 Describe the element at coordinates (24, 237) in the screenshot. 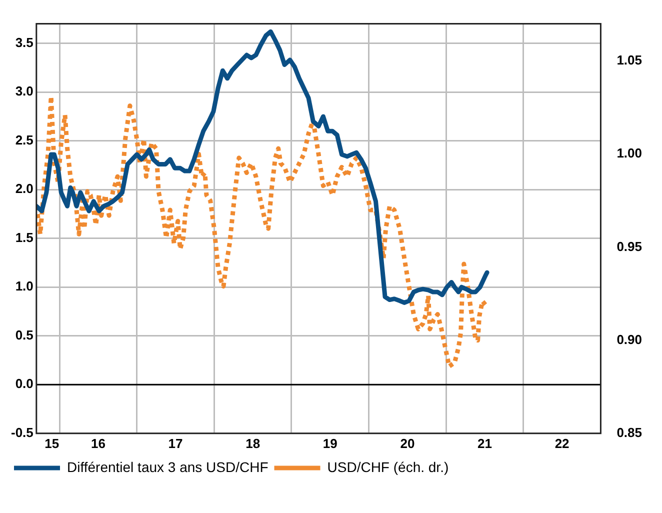

I see `y-tick-label: 1.5` at that location.